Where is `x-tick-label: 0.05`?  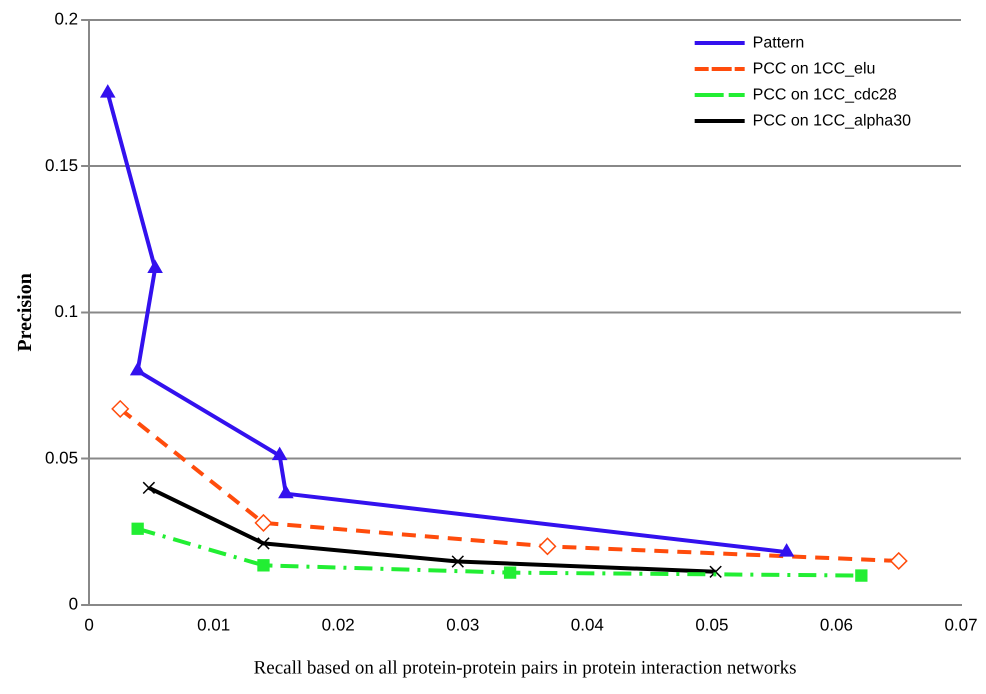
x-tick-label: 0.05 is located at coordinates (711, 625).